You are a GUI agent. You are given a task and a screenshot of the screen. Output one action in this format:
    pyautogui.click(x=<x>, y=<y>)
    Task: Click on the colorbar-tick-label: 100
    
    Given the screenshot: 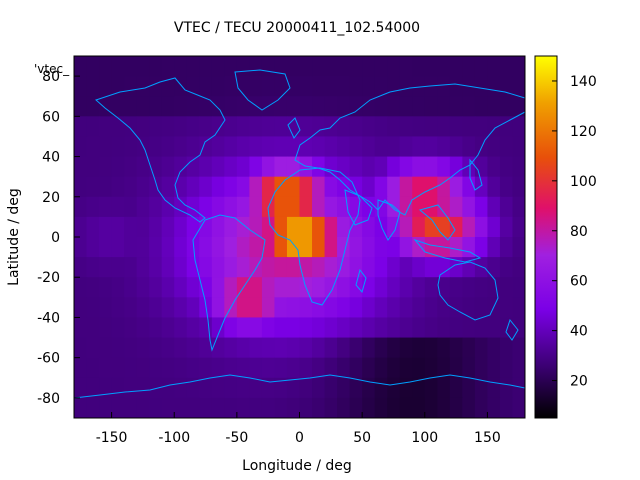 What is the action you would take?
    pyautogui.click(x=583, y=182)
    